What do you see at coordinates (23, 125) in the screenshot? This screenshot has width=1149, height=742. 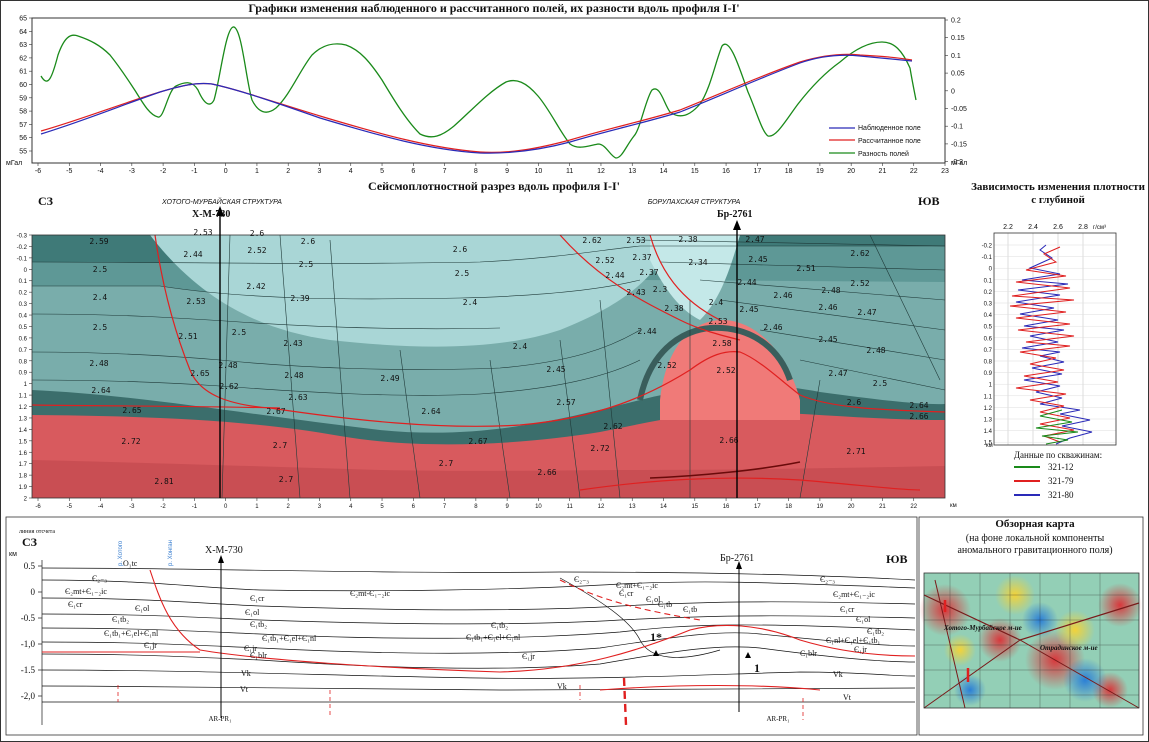 I see `top-y-left-tick-label: 57` at bounding box center [23, 125].